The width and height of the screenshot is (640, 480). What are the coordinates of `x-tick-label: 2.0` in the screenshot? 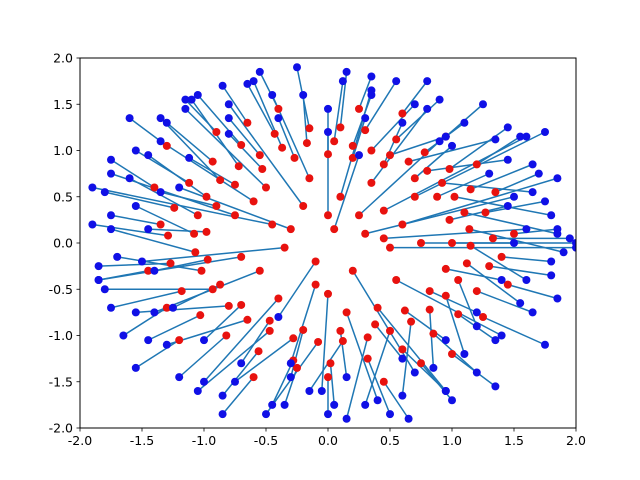 It's located at (576, 440).